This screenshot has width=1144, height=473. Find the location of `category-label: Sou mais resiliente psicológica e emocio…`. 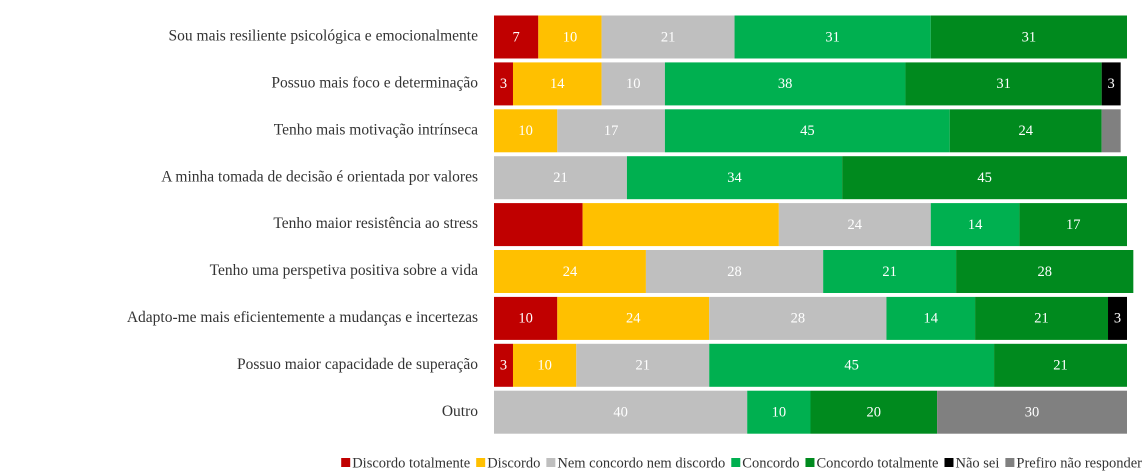

category-label: Sou mais resiliente psicológica e emocio… is located at coordinates (324, 36).